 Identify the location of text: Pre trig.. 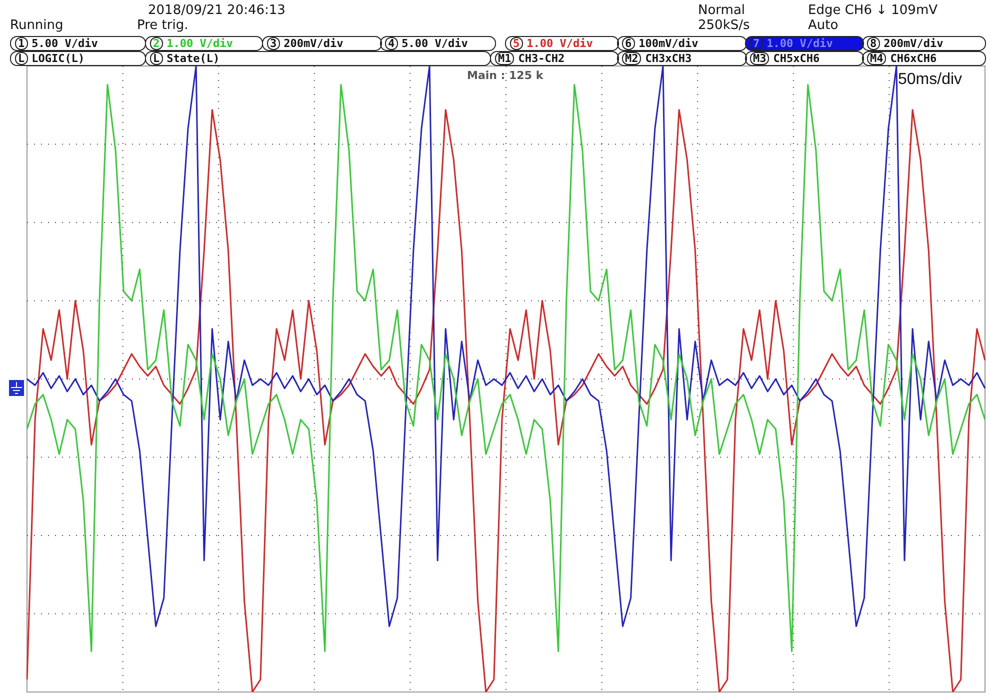
(162, 25).